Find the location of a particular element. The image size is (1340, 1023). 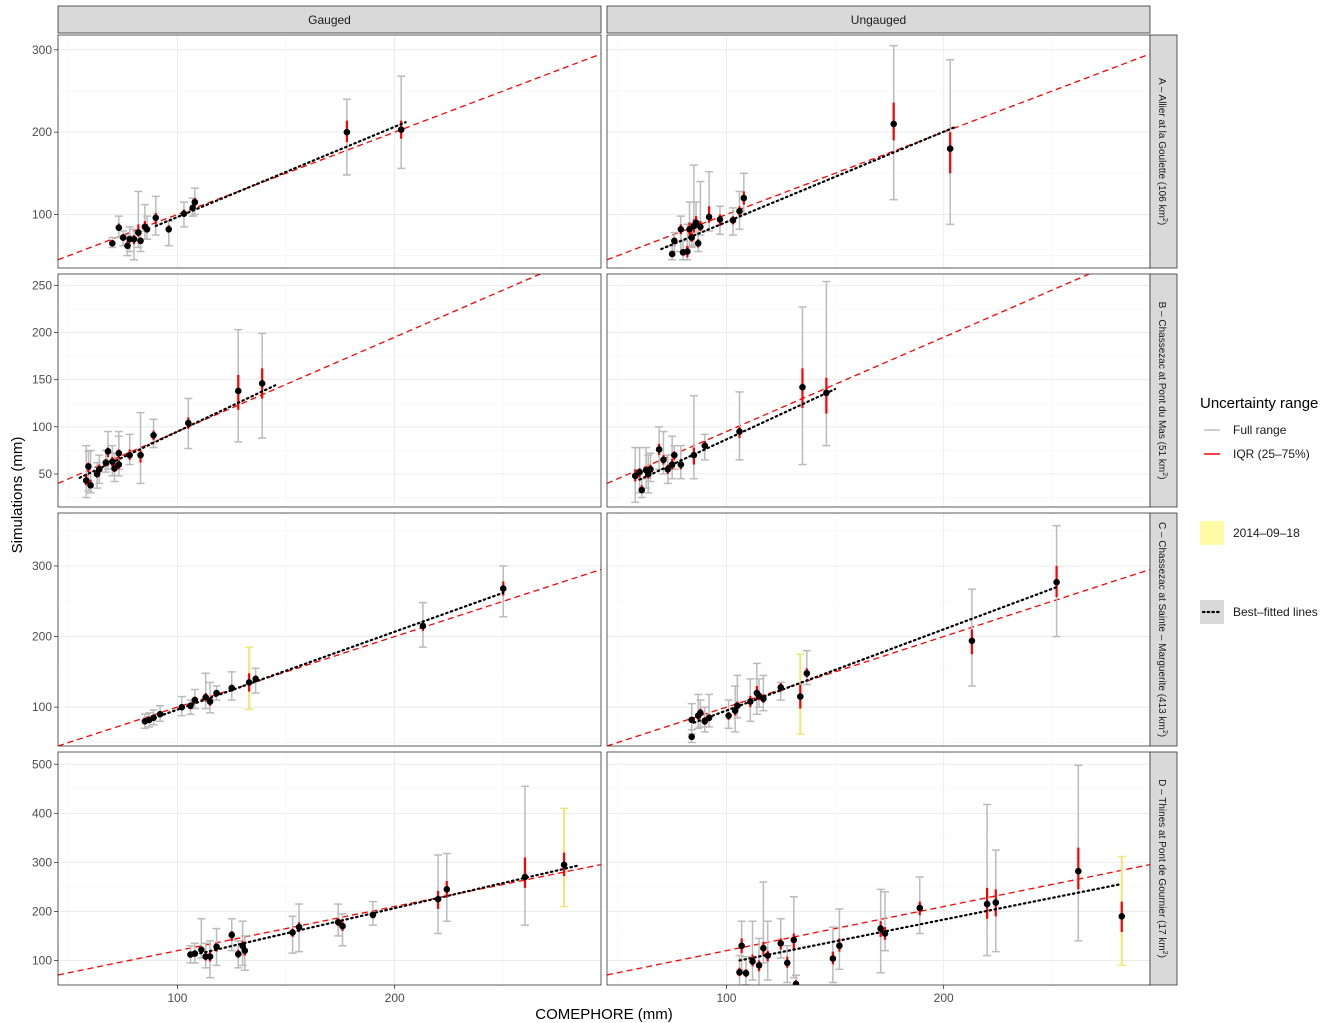

strip-row-c is located at coordinates (1163, 629).